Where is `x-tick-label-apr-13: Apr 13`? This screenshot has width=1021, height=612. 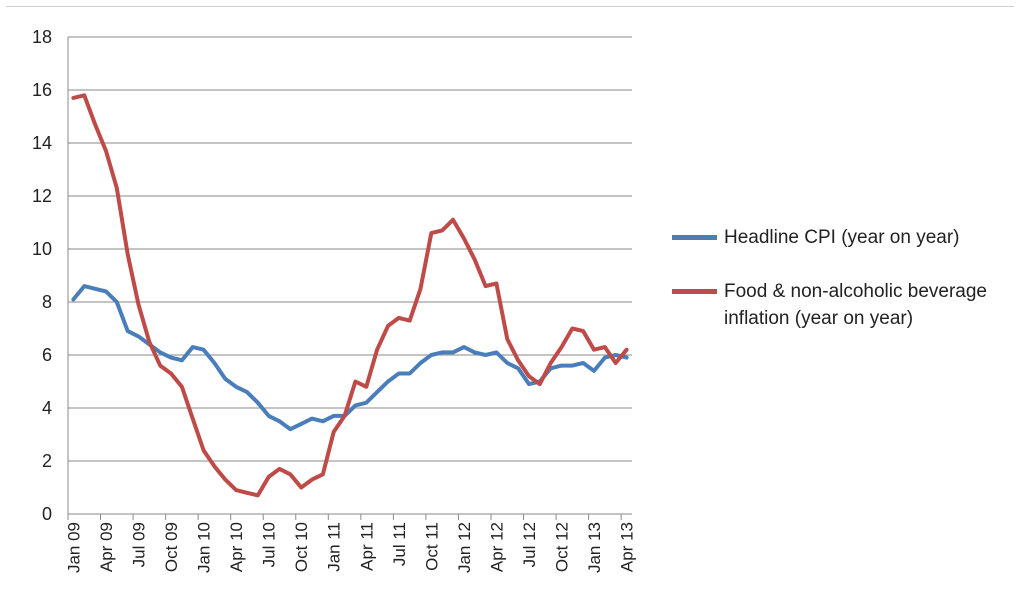
x-tick-label-apr-13: Apr 13 is located at coordinates (627, 547).